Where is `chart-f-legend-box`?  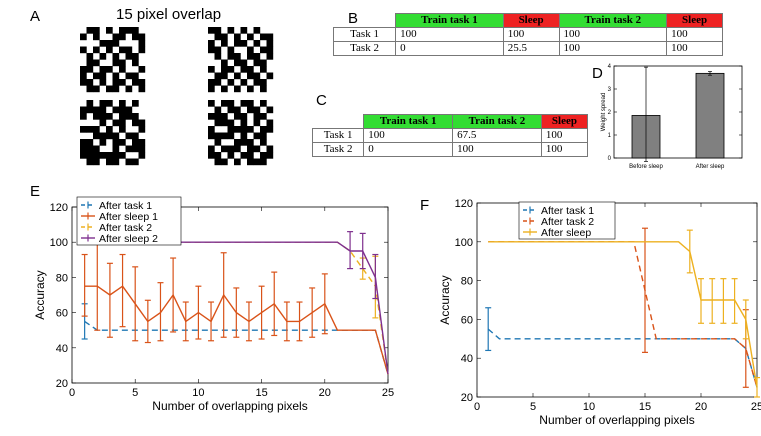
chart-f-legend-box is located at coordinates (567, 220).